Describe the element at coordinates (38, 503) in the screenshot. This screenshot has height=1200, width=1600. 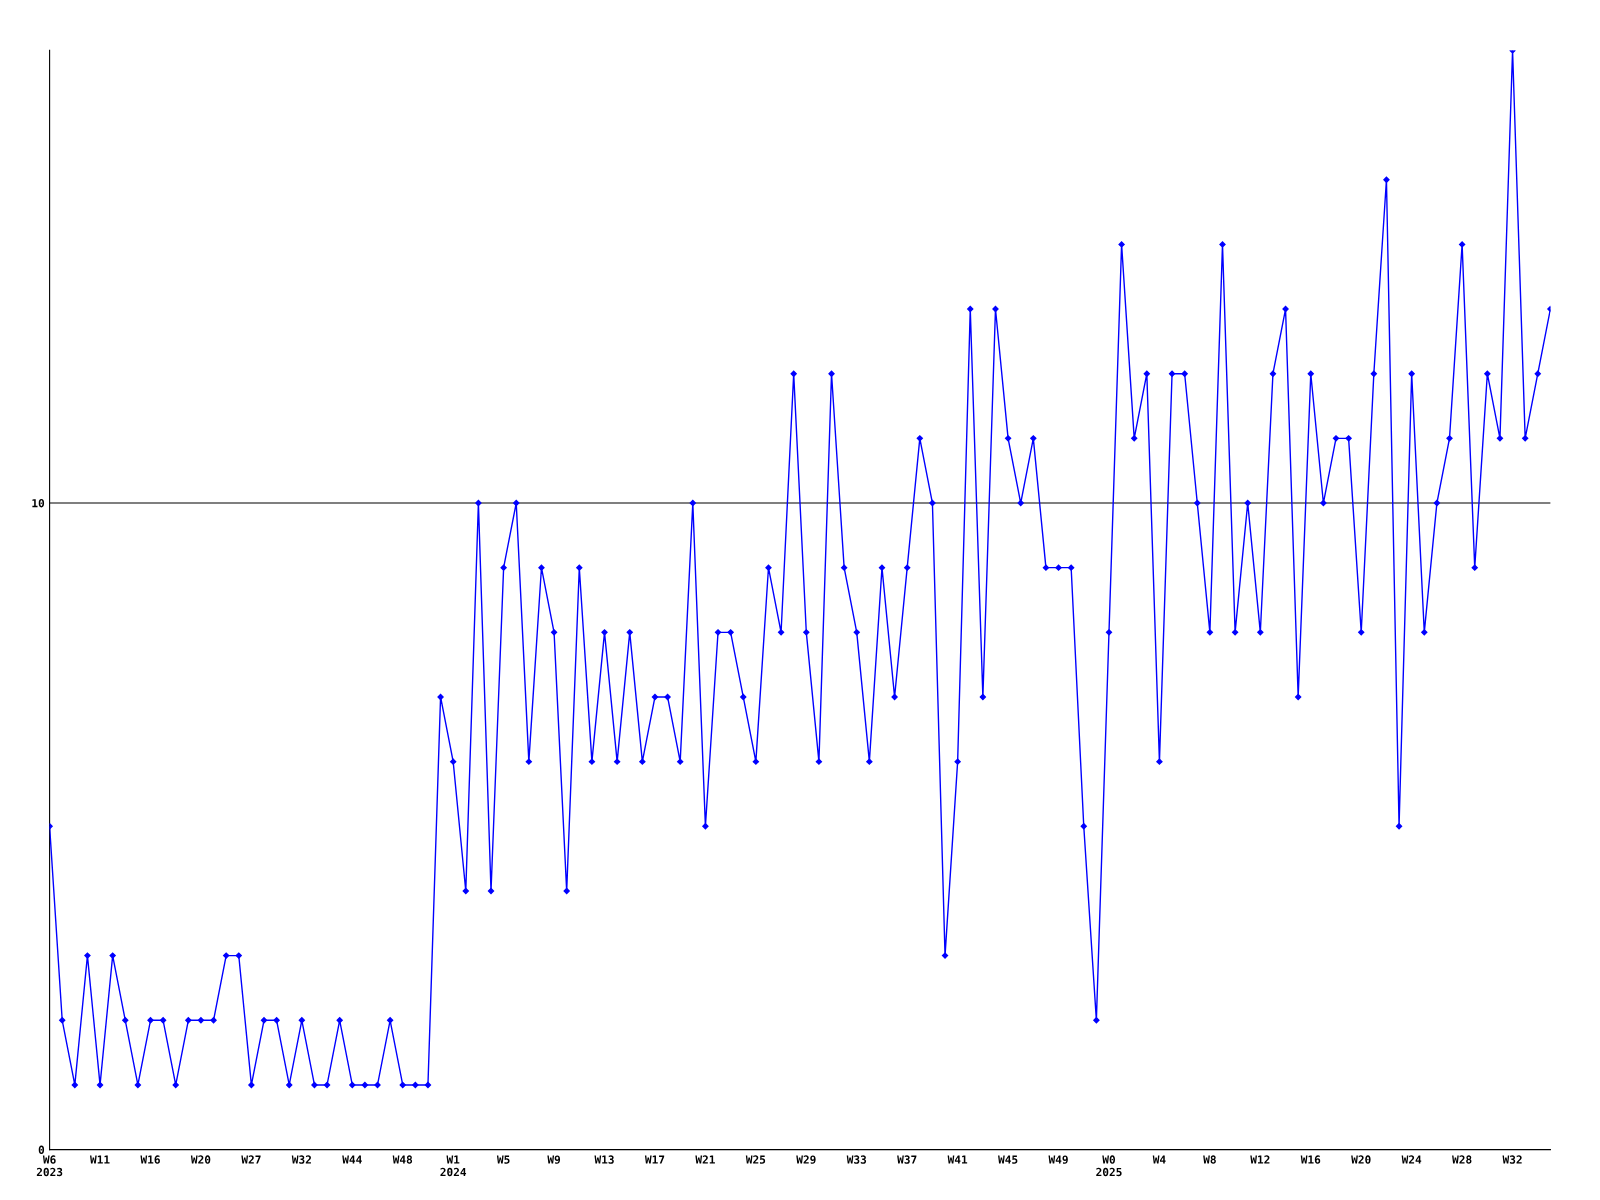
I see `y-tick-label: 10` at that location.